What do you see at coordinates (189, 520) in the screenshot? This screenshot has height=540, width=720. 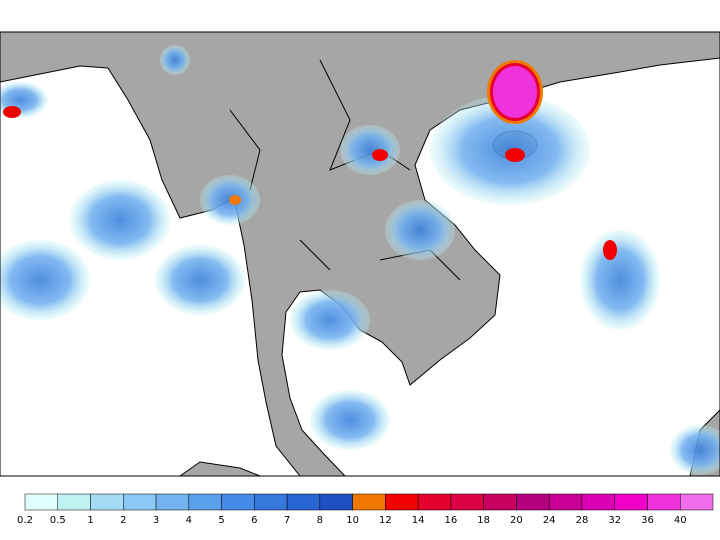 I see `colorbar-label: 4` at bounding box center [189, 520].